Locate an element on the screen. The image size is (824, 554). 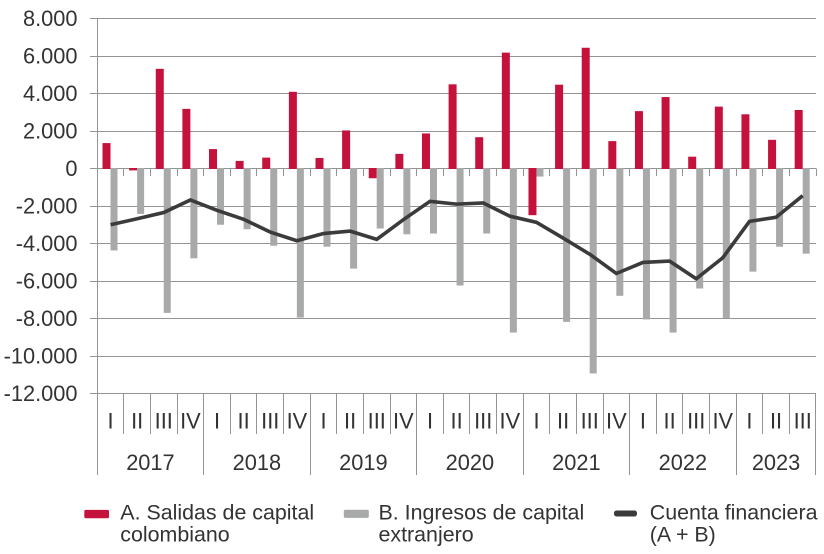
svg-text: -12.000 is located at coordinates (41, 393).